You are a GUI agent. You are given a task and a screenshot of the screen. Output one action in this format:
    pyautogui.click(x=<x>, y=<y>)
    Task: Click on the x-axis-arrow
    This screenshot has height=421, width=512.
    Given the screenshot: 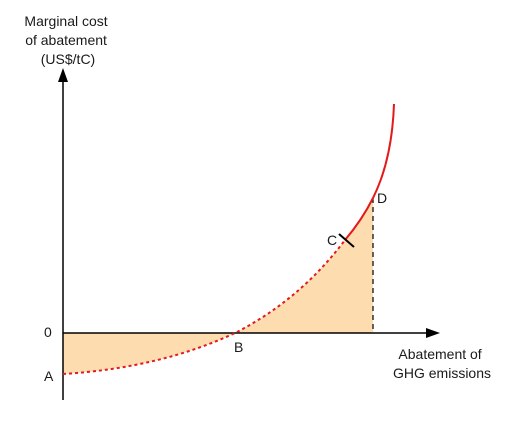 What is the action you would take?
    pyautogui.click(x=433, y=333)
    